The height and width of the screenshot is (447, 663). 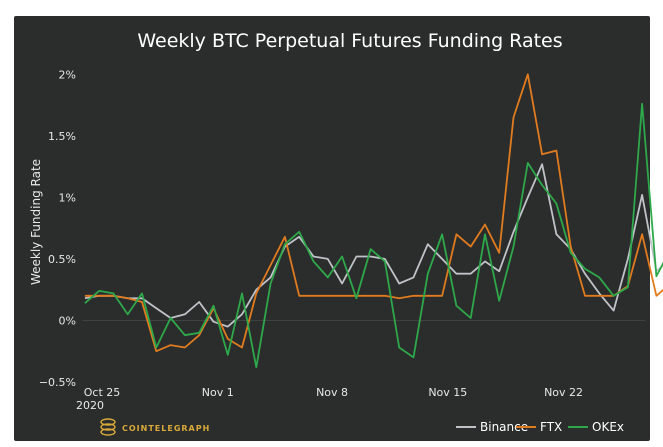 I want to click on brand-name: COINTELEGRAPH, so click(x=166, y=428).